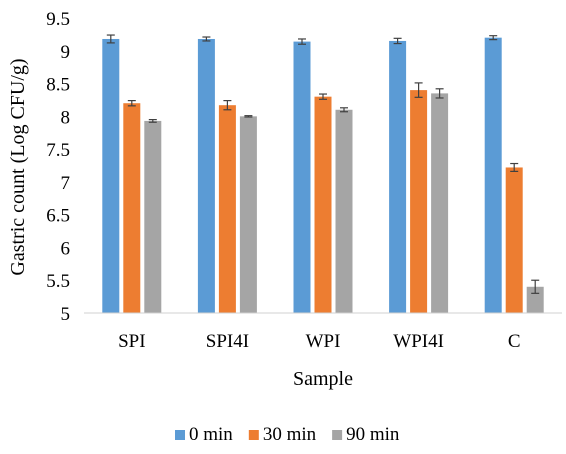  Describe the element at coordinates (211, 434) in the screenshot. I see `legend-label: 0 min` at that location.